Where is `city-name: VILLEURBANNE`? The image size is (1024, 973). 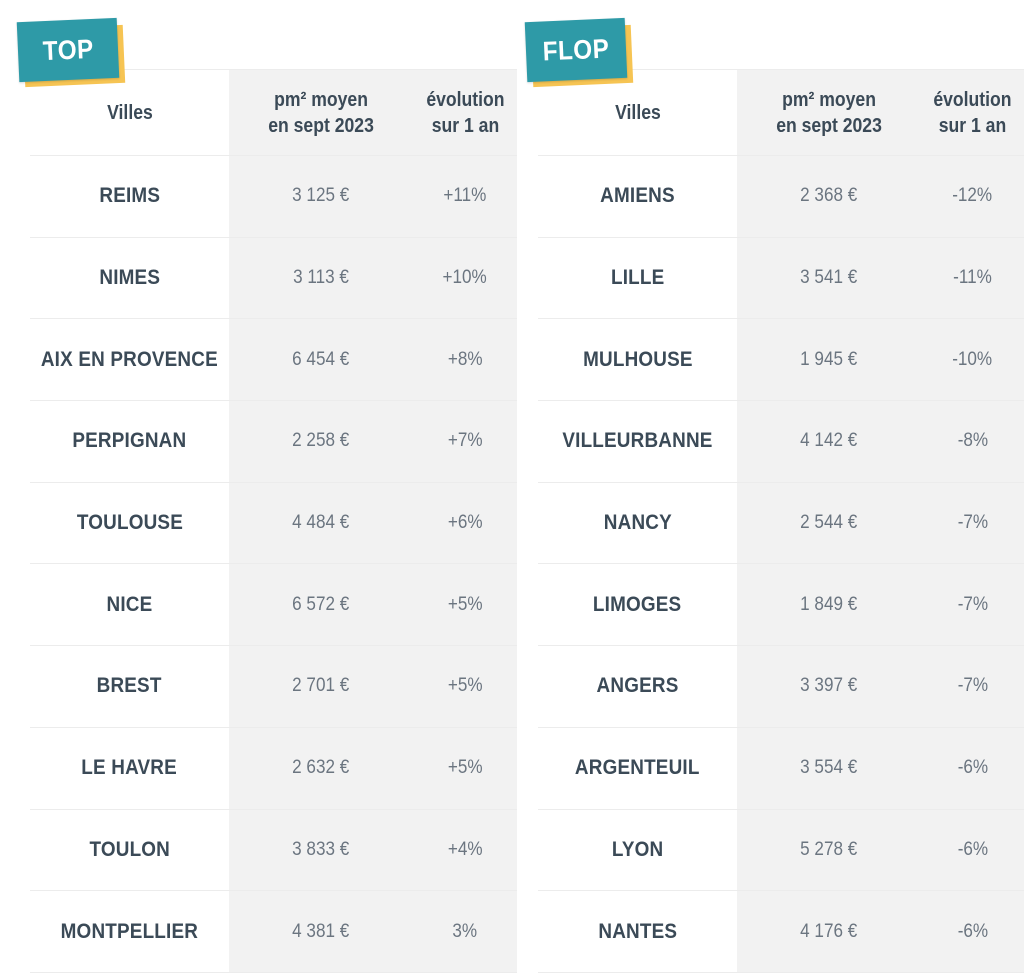 city-name: VILLEURBANNE is located at coordinates (637, 441).